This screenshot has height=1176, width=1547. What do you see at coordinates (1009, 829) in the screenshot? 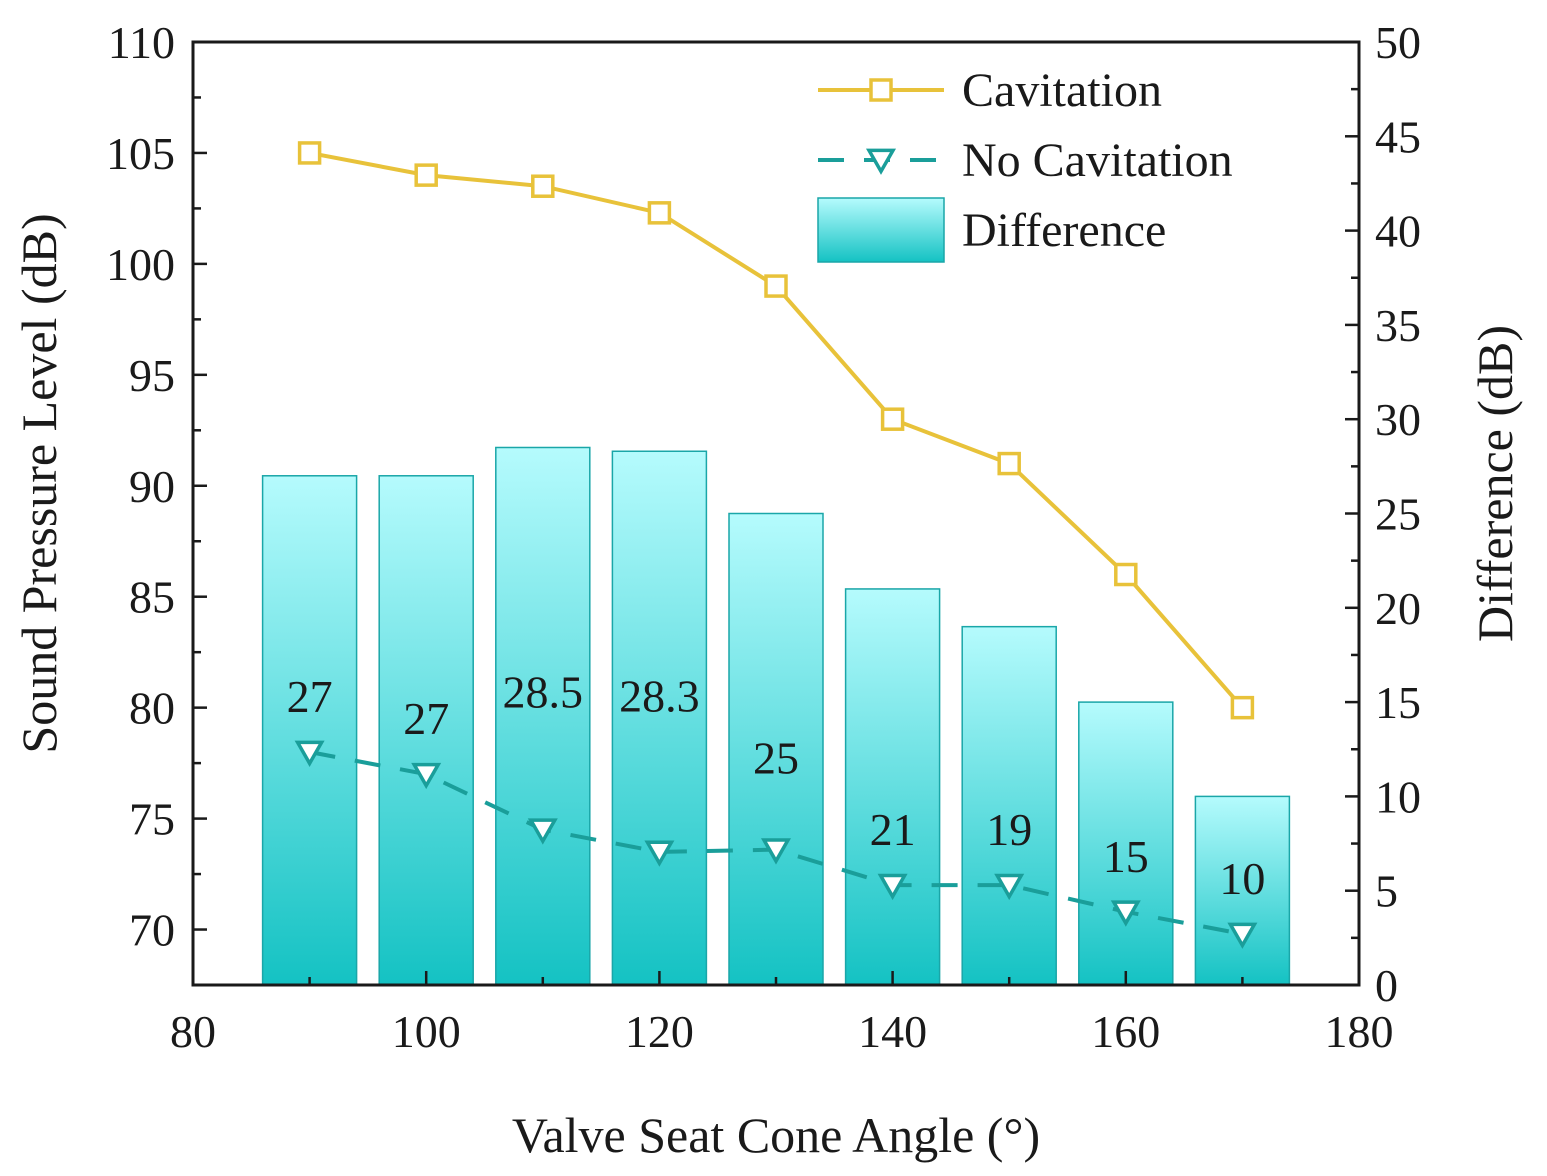
I see `difference-bar-label: 19` at bounding box center [1009, 829].